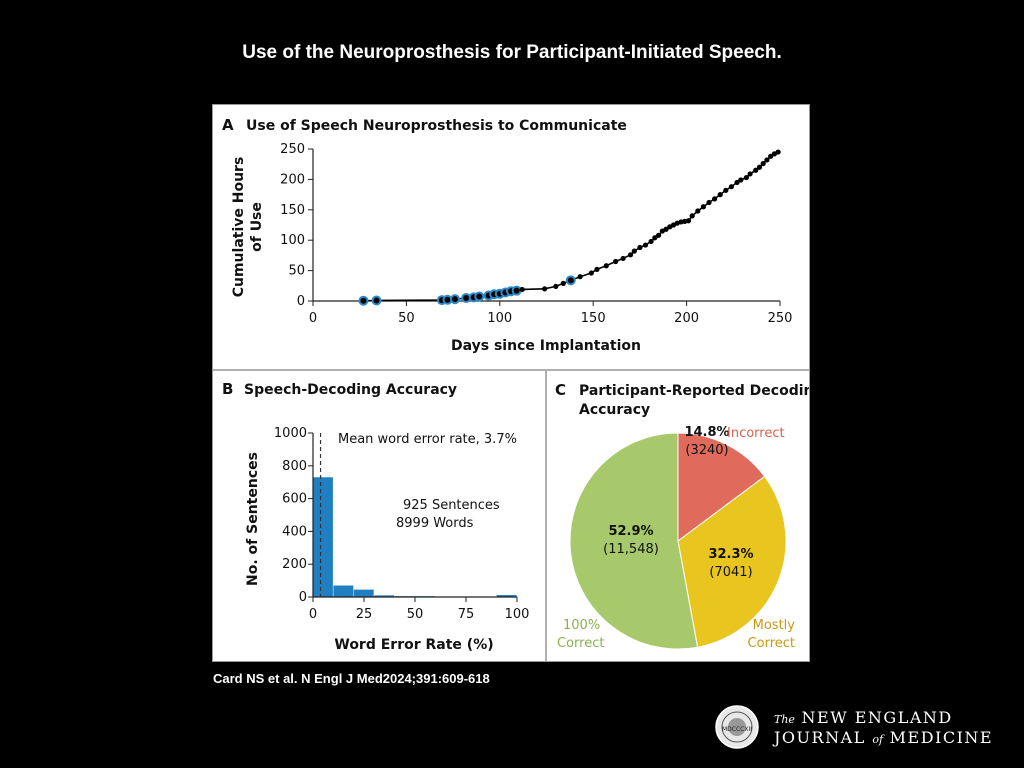  I want to click on pie-outer-label-full-2: Correct, so click(580, 643).